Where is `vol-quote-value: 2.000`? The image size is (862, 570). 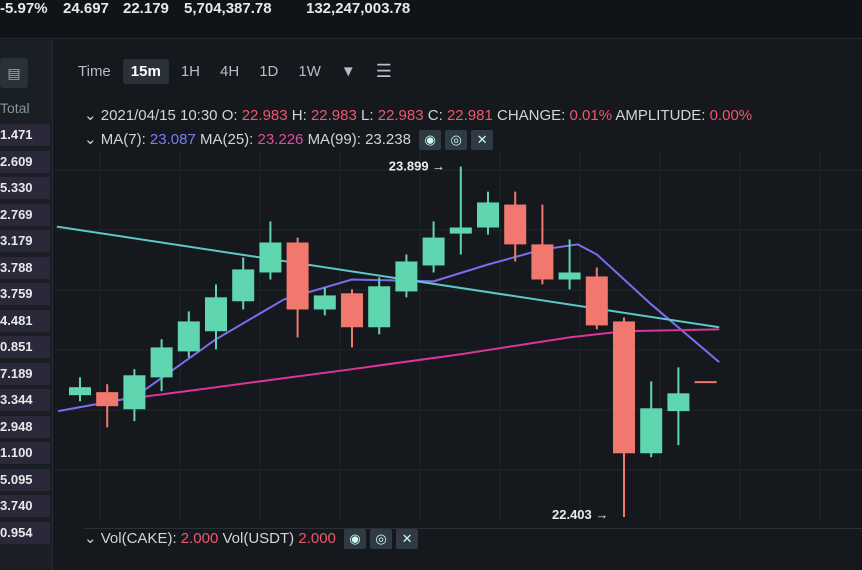
vol-quote-value: 2.000 is located at coordinates (317, 538).